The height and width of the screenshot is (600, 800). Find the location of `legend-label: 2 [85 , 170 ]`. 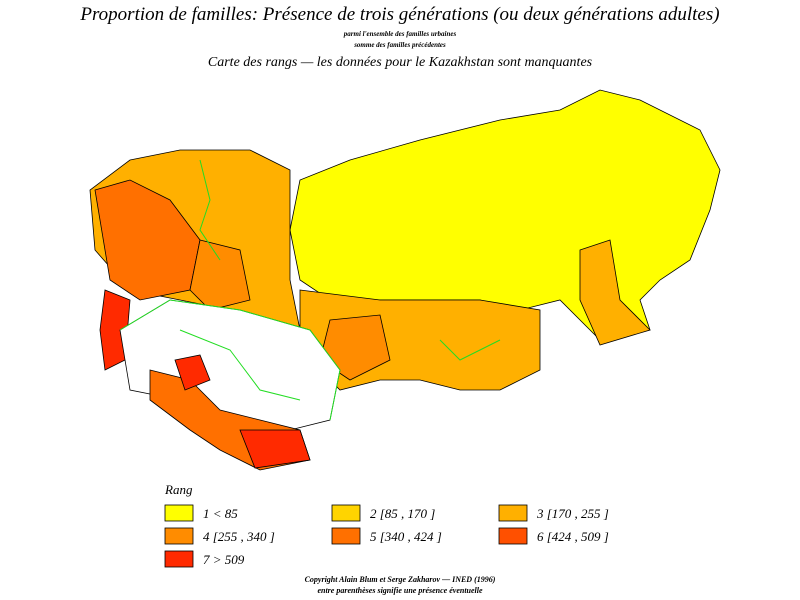

legend-label: 2 [85 , 170 ] is located at coordinates (402, 513).